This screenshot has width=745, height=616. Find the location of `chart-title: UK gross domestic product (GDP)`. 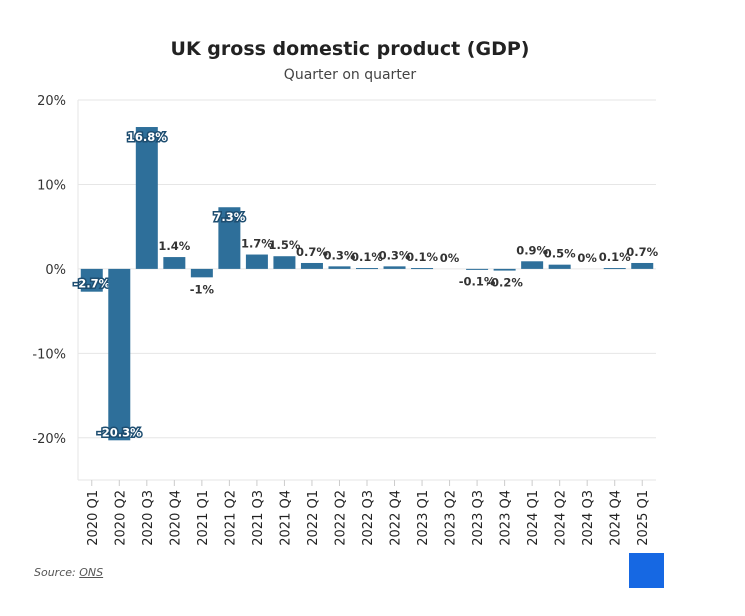

chart-title: UK gross domestic product (GDP) is located at coordinates (350, 49).